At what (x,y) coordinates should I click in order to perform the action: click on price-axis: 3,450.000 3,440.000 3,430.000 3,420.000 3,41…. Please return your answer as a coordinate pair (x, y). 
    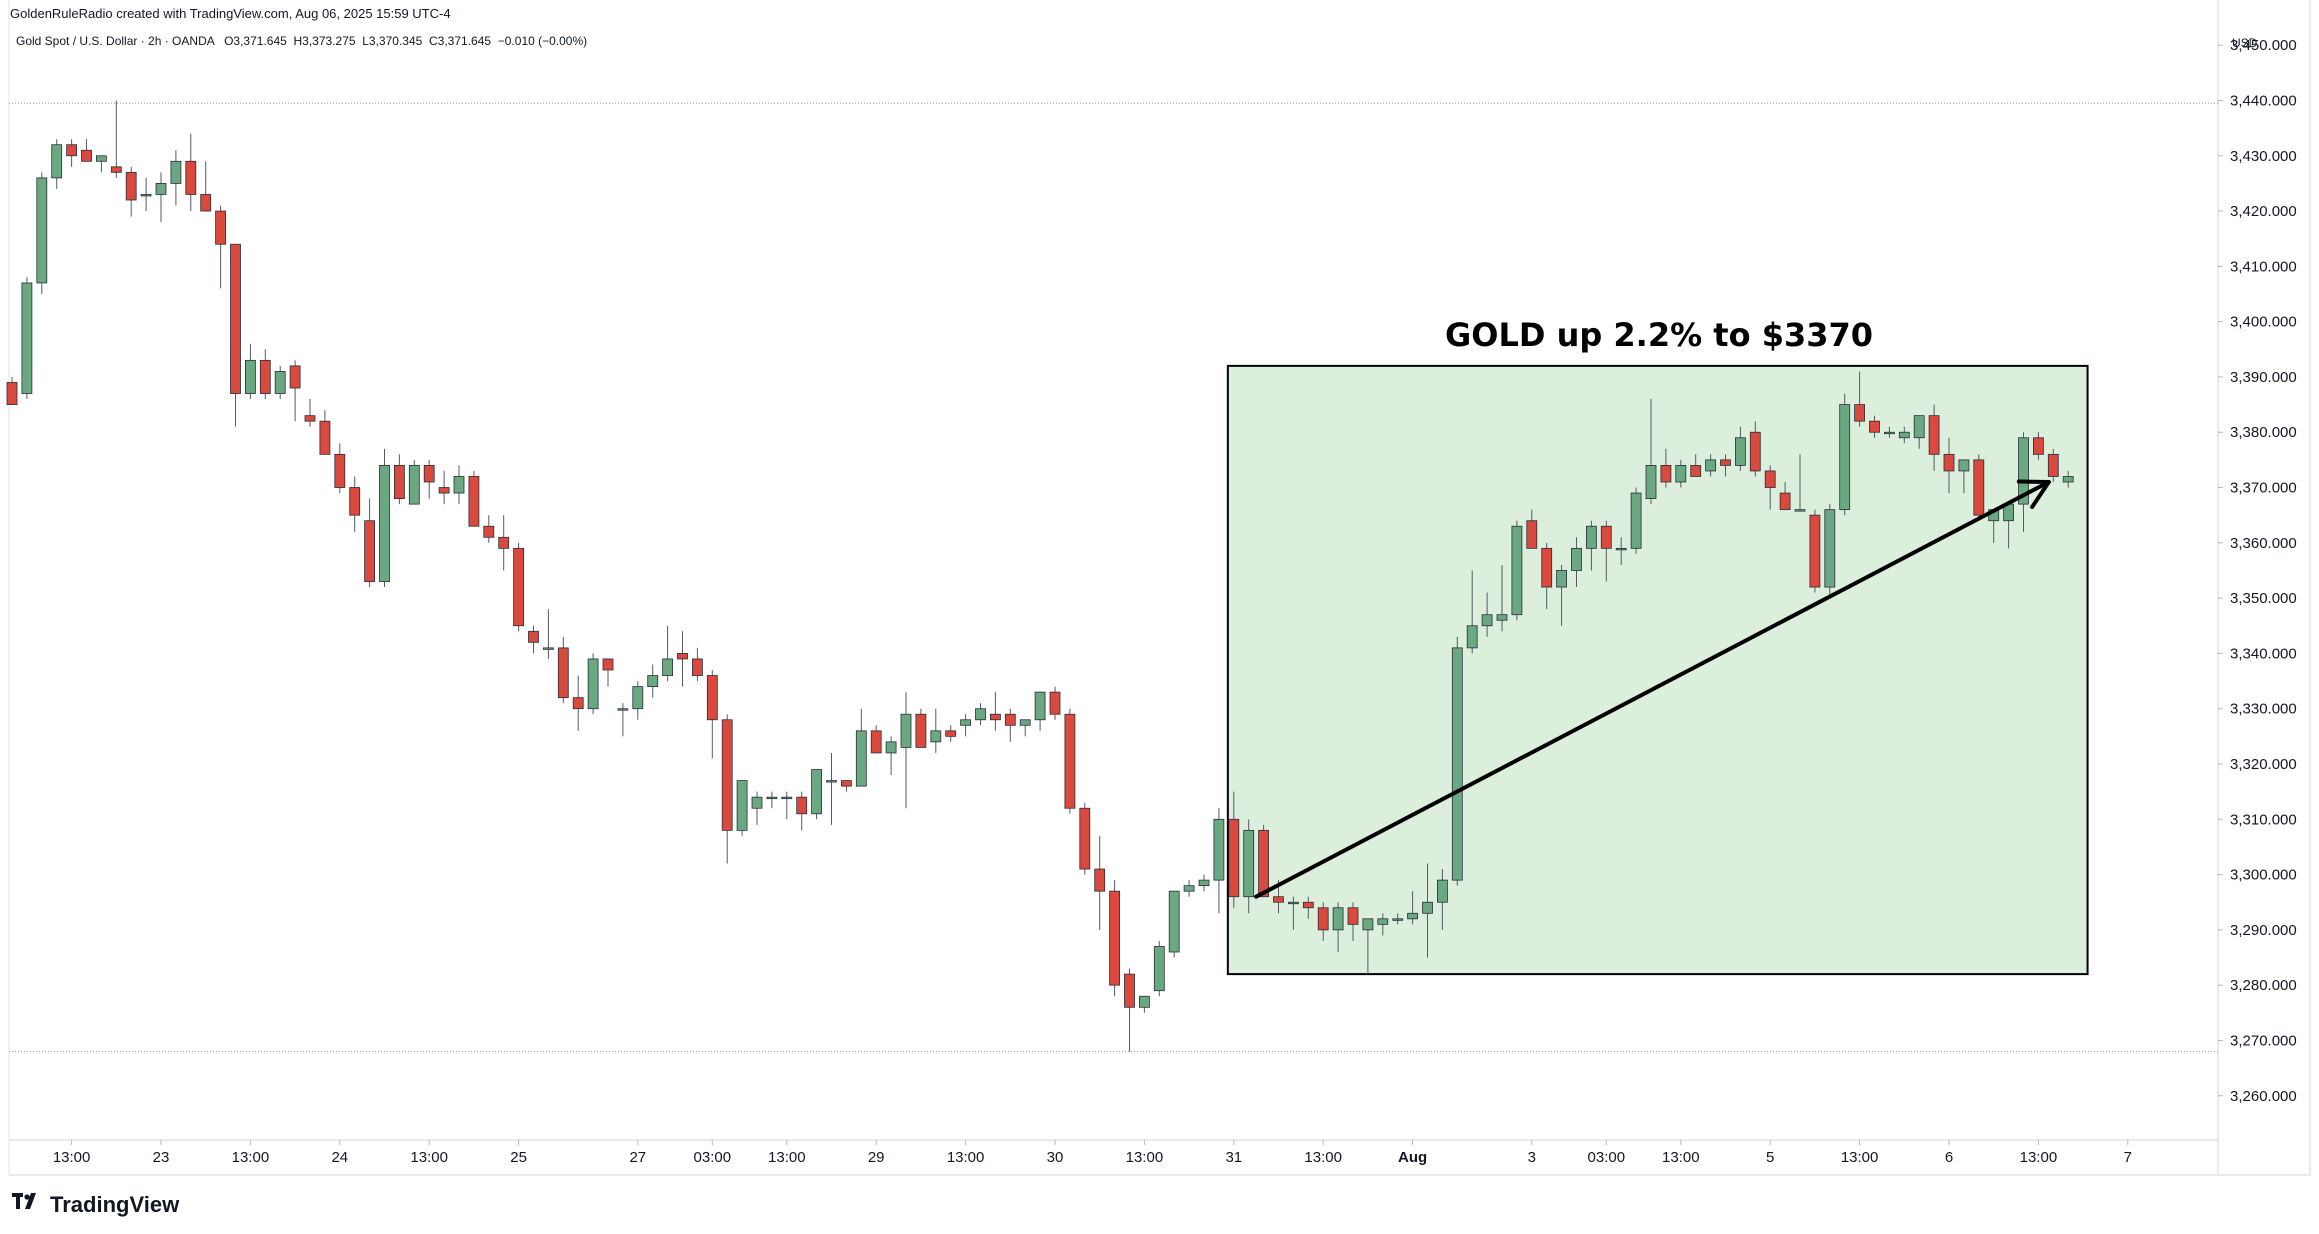
    Looking at the image, I should click on (2257, 571).